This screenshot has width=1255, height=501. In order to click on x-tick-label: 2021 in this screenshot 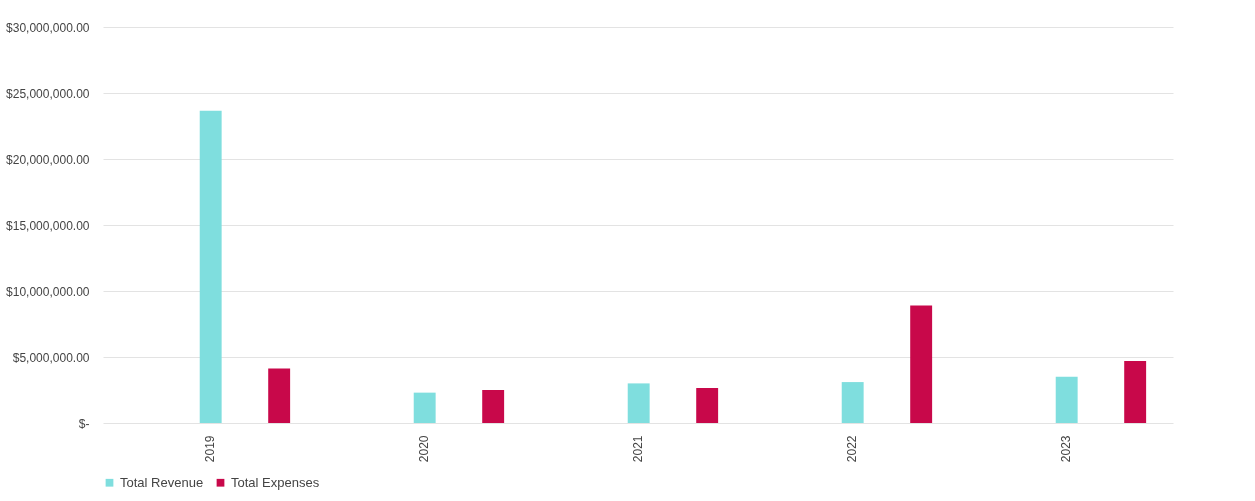, I will do `click(638, 449)`.